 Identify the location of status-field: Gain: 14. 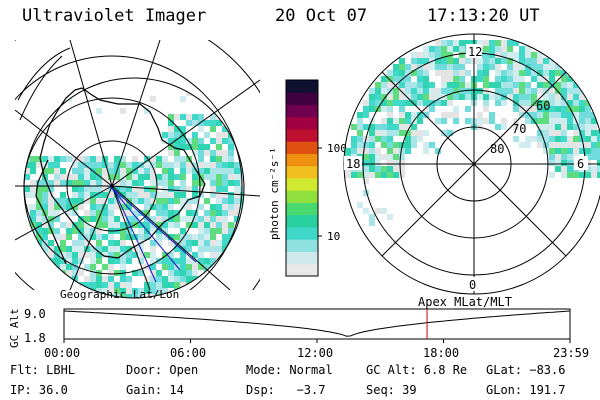
(155, 390).